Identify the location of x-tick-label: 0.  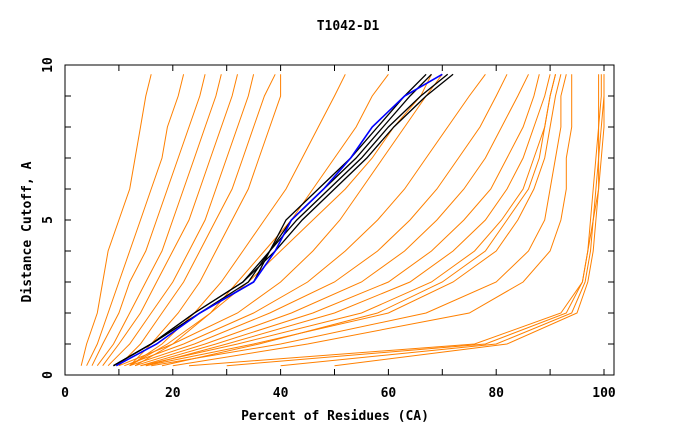
(65, 393).